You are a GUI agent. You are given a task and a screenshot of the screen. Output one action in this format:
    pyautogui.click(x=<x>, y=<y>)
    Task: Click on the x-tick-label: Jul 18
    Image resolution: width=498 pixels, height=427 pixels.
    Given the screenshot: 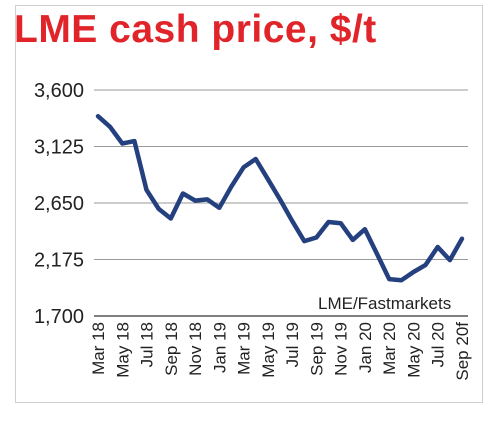 What is the action you would take?
    pyautogui.click(x=147, y=344)
    